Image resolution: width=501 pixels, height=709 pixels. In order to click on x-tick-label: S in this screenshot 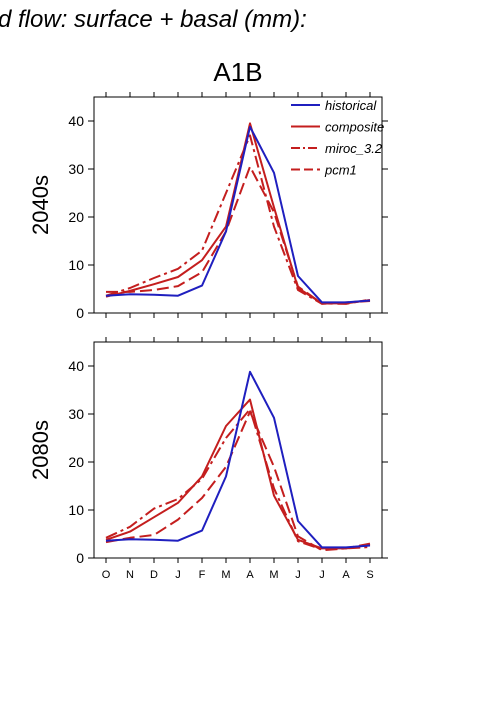, I will do `click(369, 575)`.